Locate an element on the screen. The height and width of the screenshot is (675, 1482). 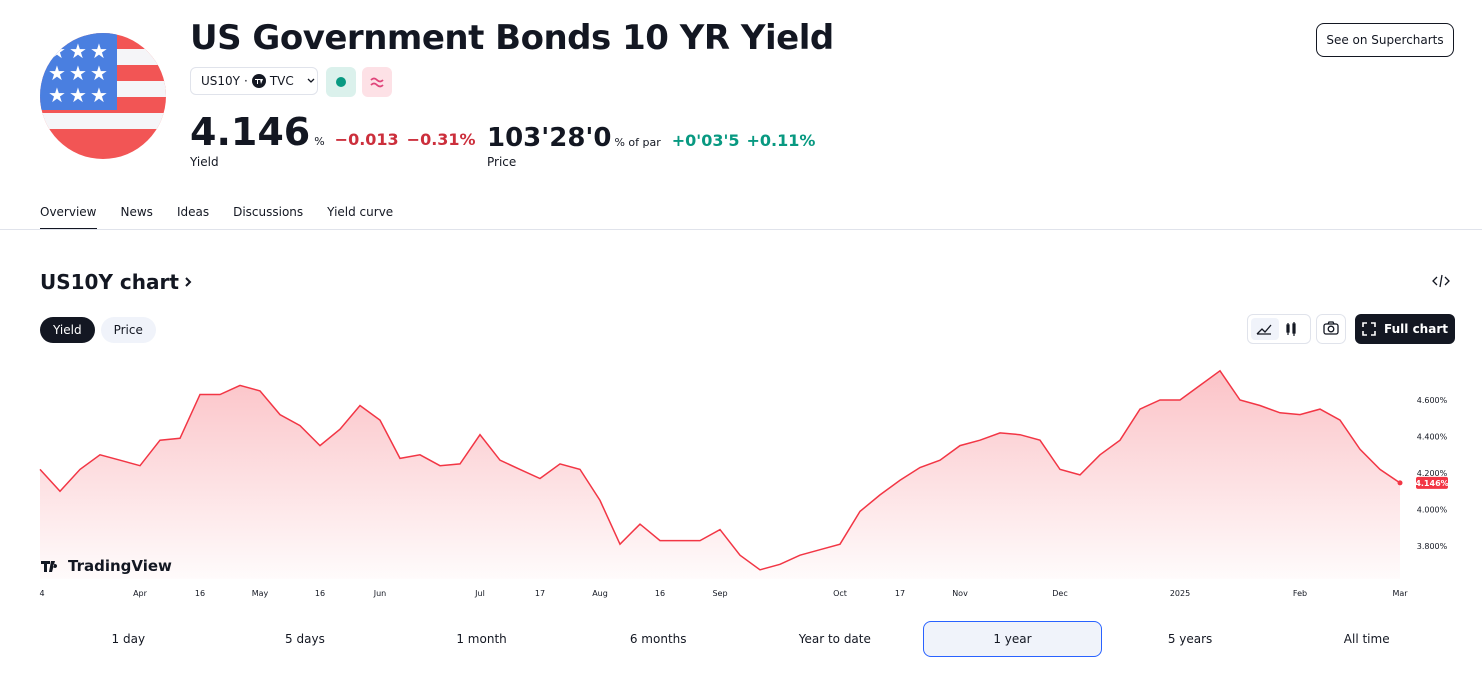
divider is located at coordinates (741, 229).